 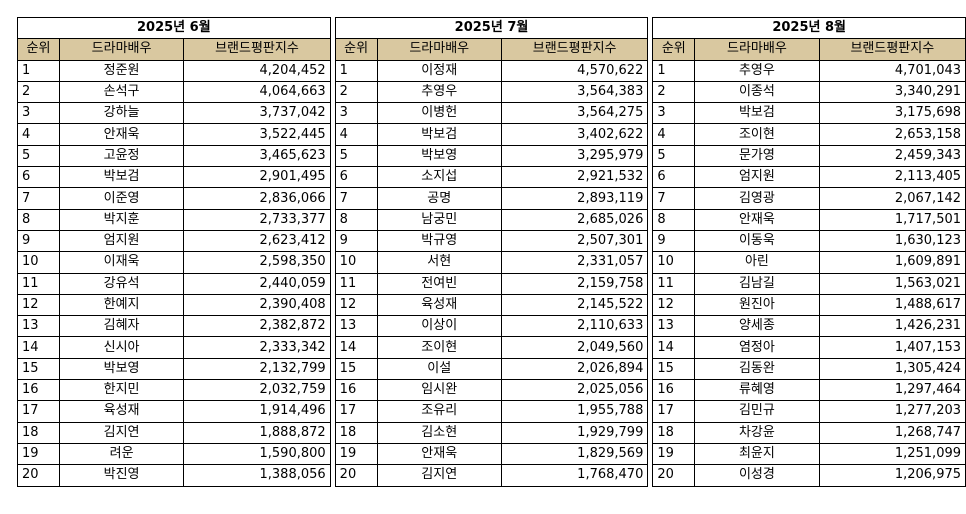 What do you see at coordinates (174, 219) in the screenshot?
I see `table-row: 8 박지훈 2,733,377` at bounding box center [174, 219].